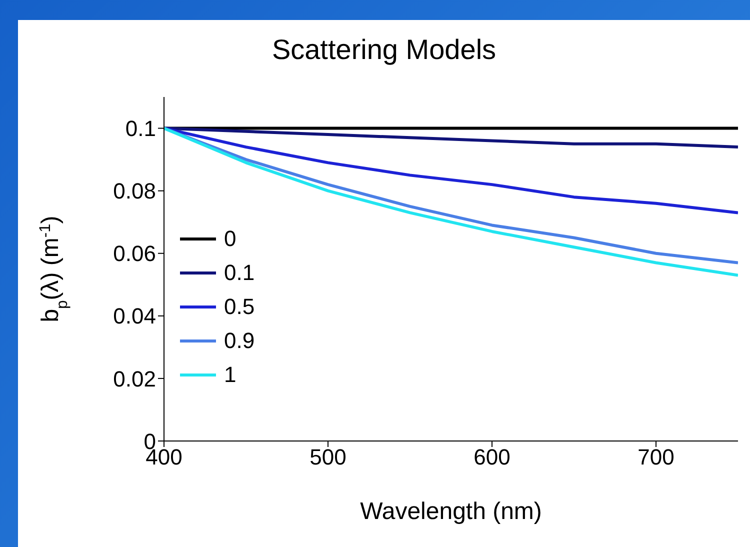 Image resolution: width=750 pixels, height=547 pixels. I want to click on y-tick-label: 0.04, so click(134, 316).